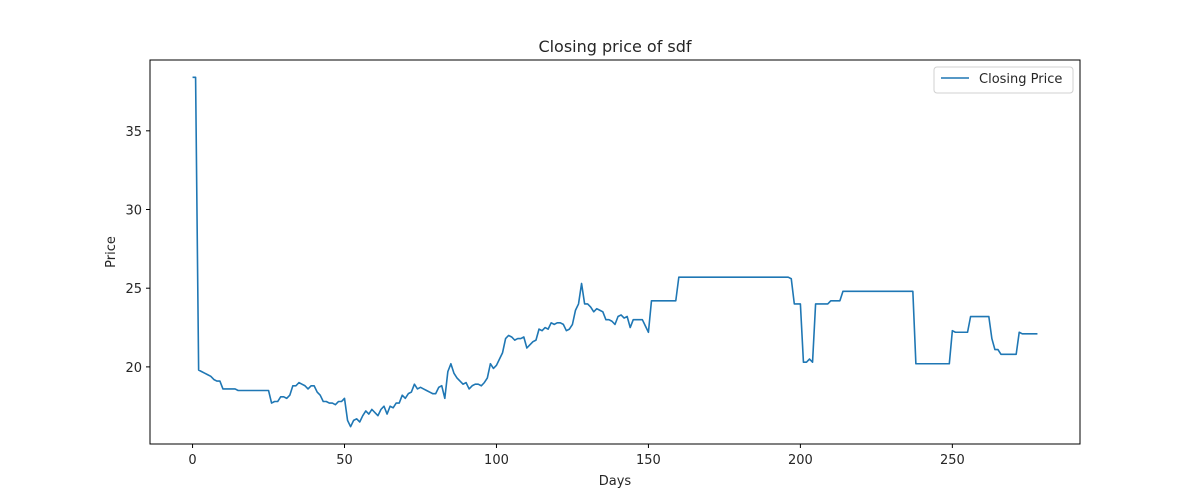 Image resolution: width=1200 pixels, height=500 pixels. I want to click on legend-label: Closing Price, so click(1020, 79).